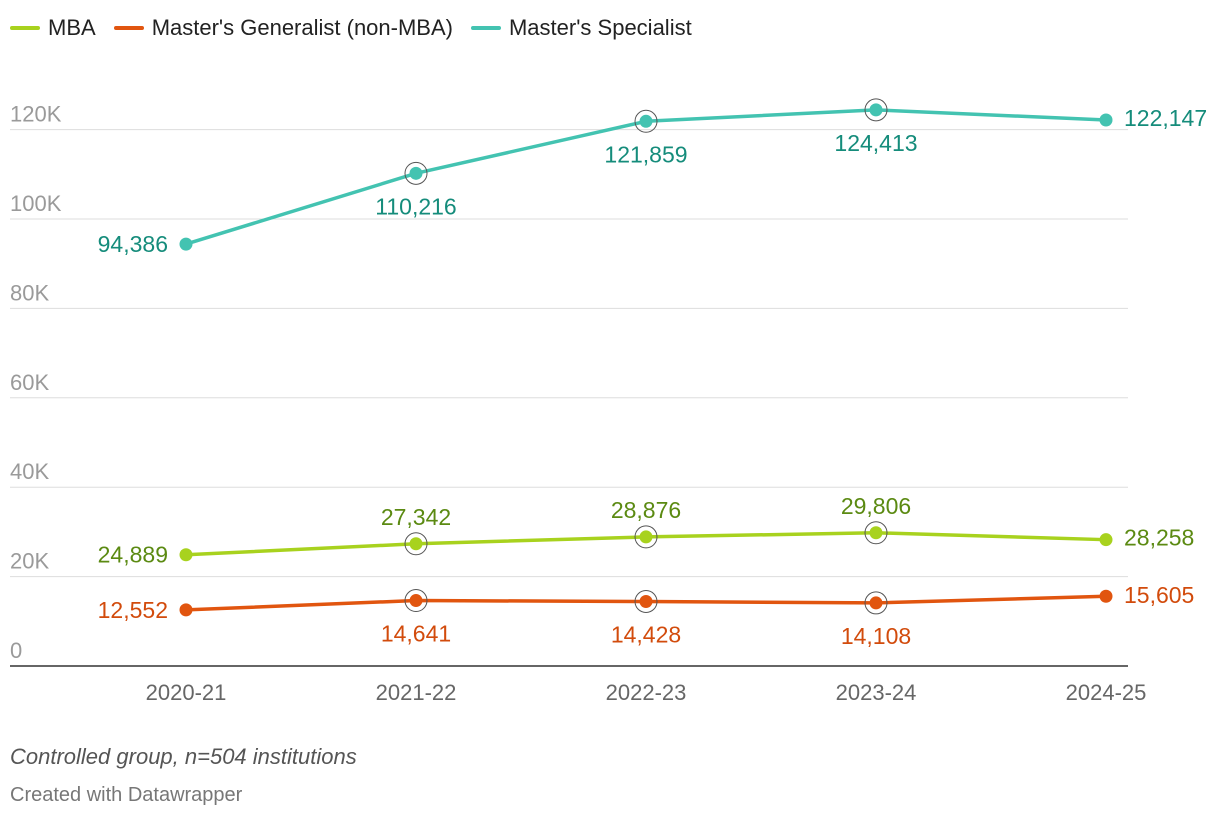  What do you see at coordinates (416, 634) in the screenshot?
I see `data-label: 14,641` at bounding box center [416, 634].